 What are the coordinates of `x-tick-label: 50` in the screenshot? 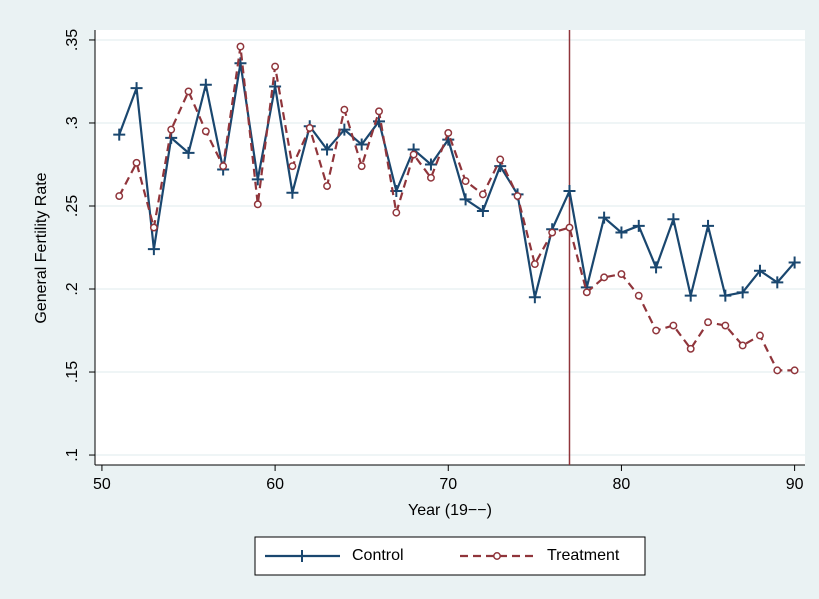 It's located at (102, 484).